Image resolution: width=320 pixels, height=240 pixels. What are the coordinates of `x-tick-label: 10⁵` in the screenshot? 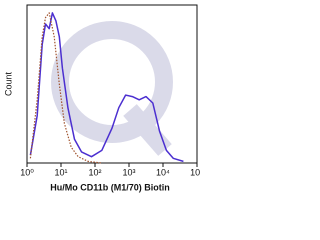 It's located at (195, 172).